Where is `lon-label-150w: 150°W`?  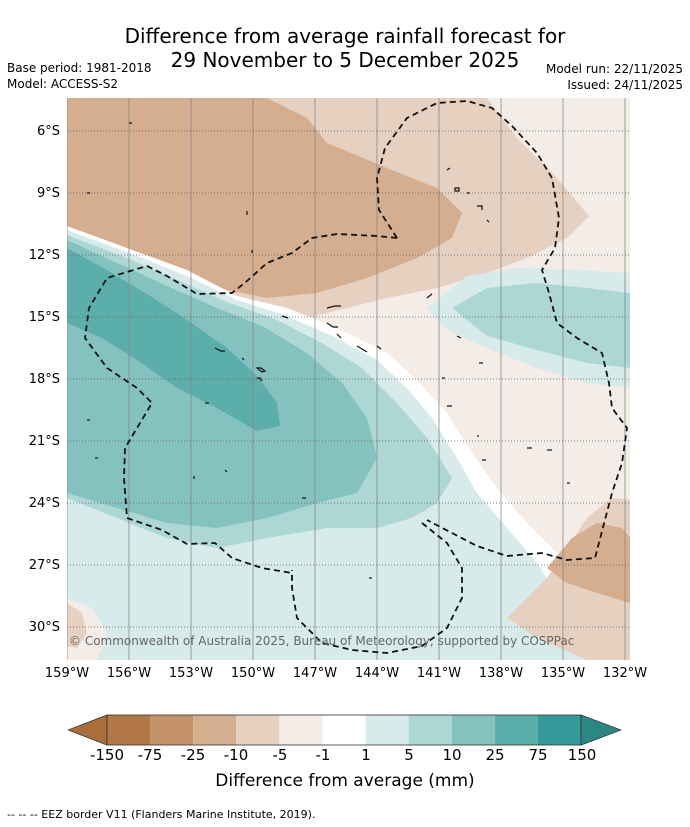 lon-label-150w: 150°W is located at coordinates (253, 673).